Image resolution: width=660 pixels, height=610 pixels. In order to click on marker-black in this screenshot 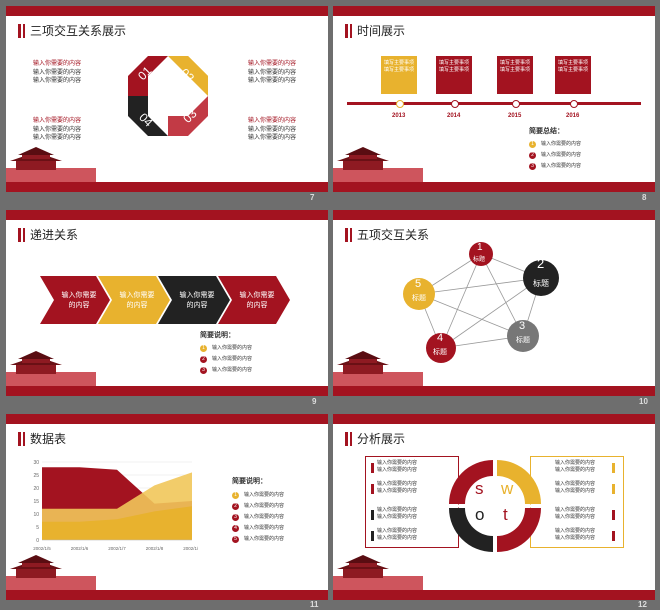, I will do `click(372, 515)`.